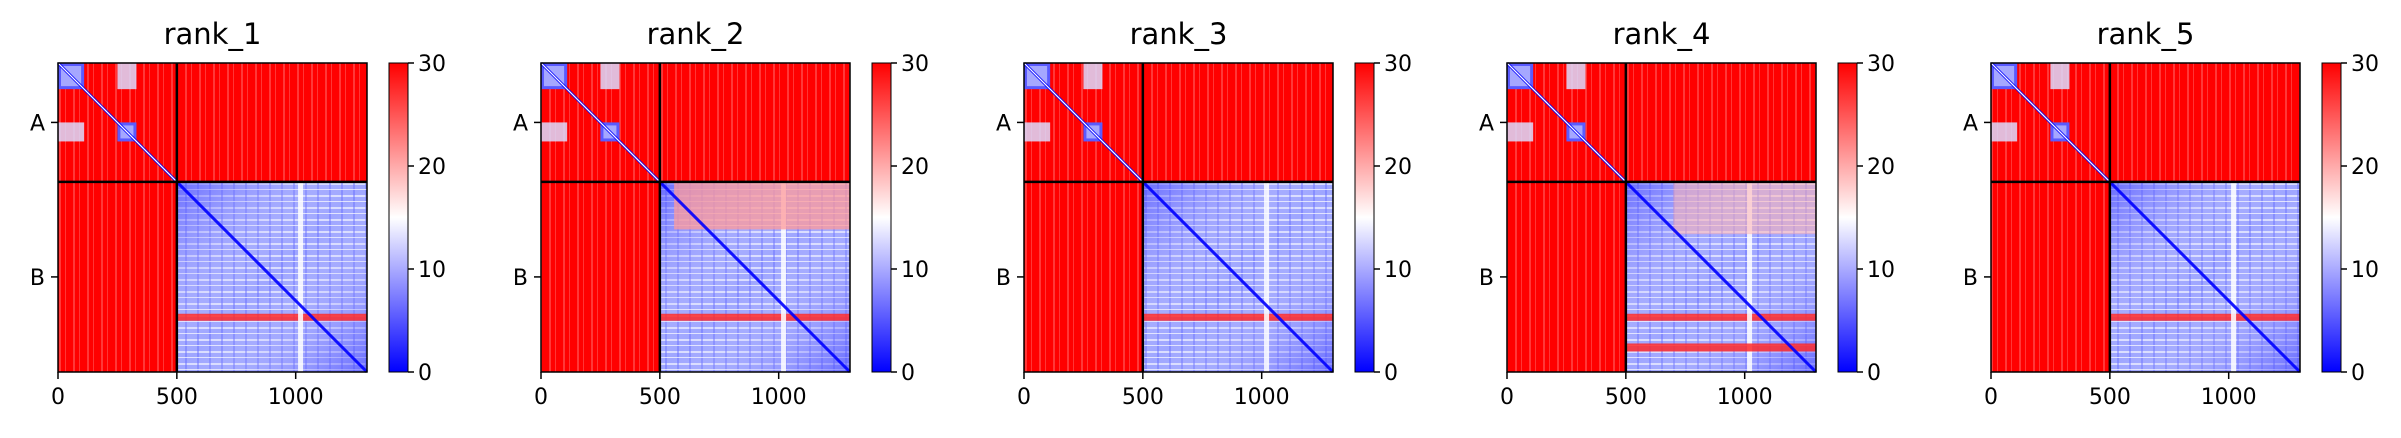 Image resolution: width=2401 pixels, height=438 pixels. Describe the element at coordinates (1662, 34) in the screenshot. I see `panel-title: rank_4` at that location.